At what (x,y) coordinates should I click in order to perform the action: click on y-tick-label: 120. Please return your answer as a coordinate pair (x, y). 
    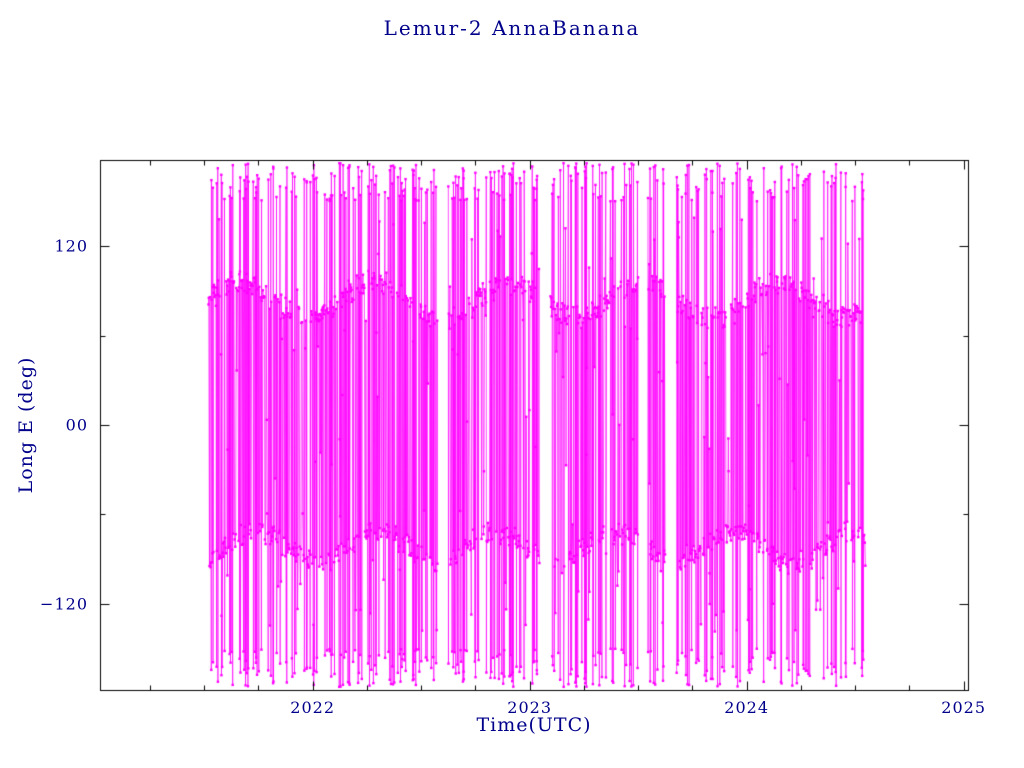
    Looking at the image, I should click on (71, 246).